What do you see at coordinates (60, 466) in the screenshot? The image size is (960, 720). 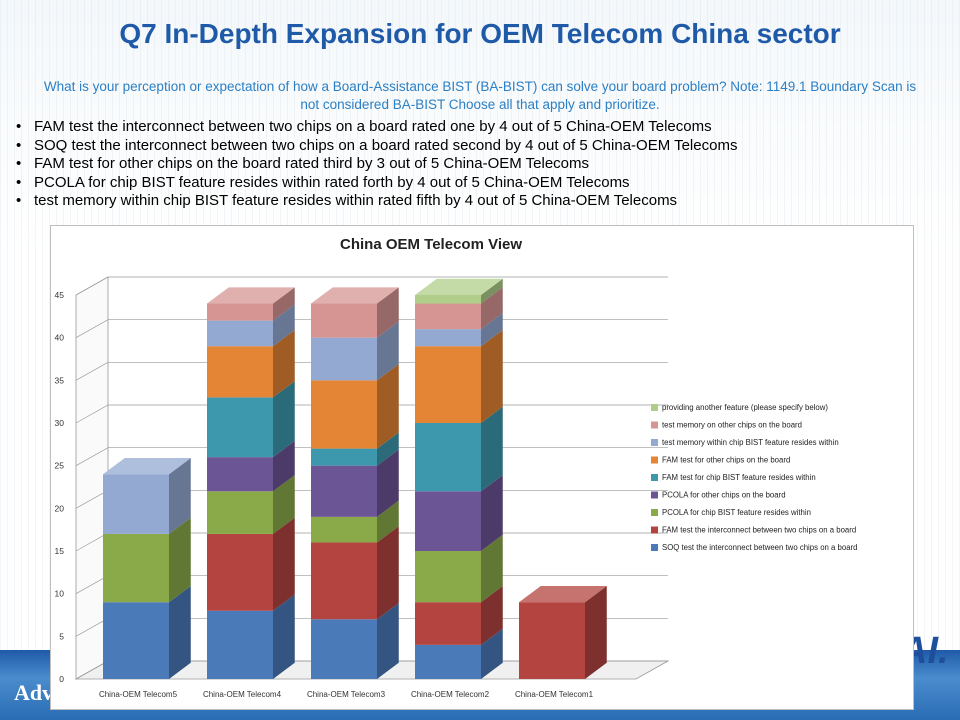 I see `y-tick-label: 25` at bounding box center [60, 466].